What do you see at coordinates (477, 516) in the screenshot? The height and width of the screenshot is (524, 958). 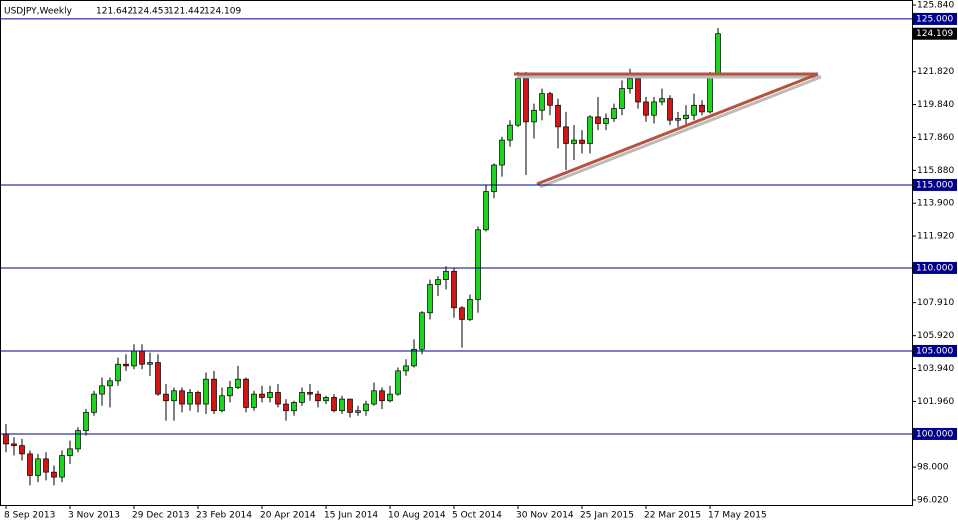 I see `x-tick-label: 5 Oct 2014` at bounding box center [477, 516].